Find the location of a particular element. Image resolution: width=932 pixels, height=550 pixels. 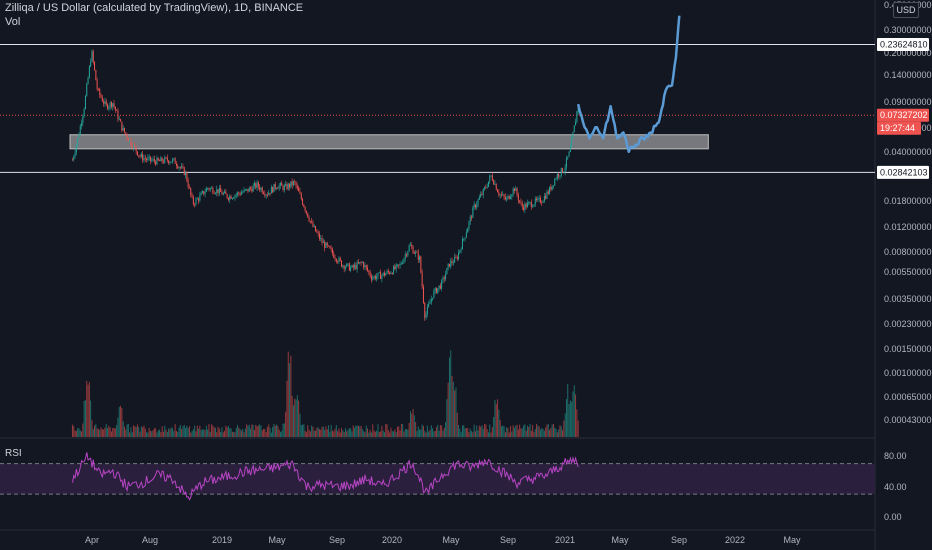

price-tick-label: 0.00043000 is located at coordinates (908, 420).